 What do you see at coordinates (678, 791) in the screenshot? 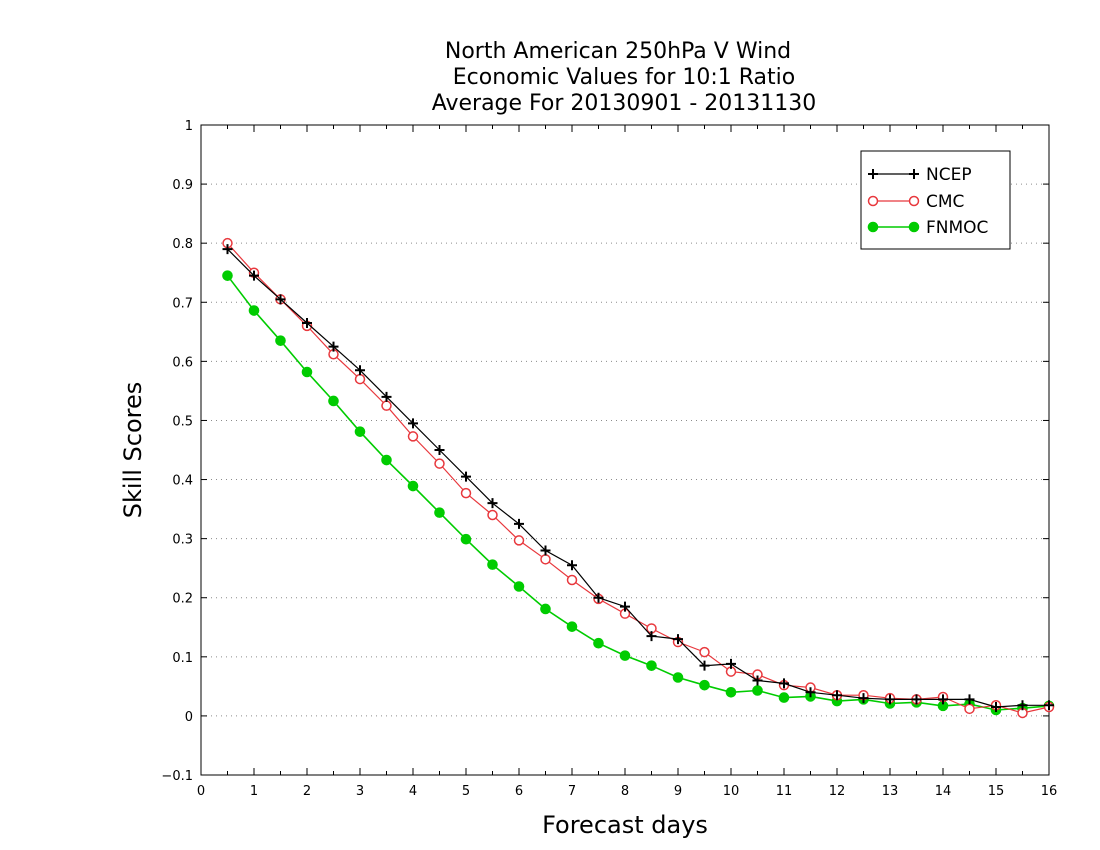
I see `x-tick-label: 9` at bounding box center [678, 791].